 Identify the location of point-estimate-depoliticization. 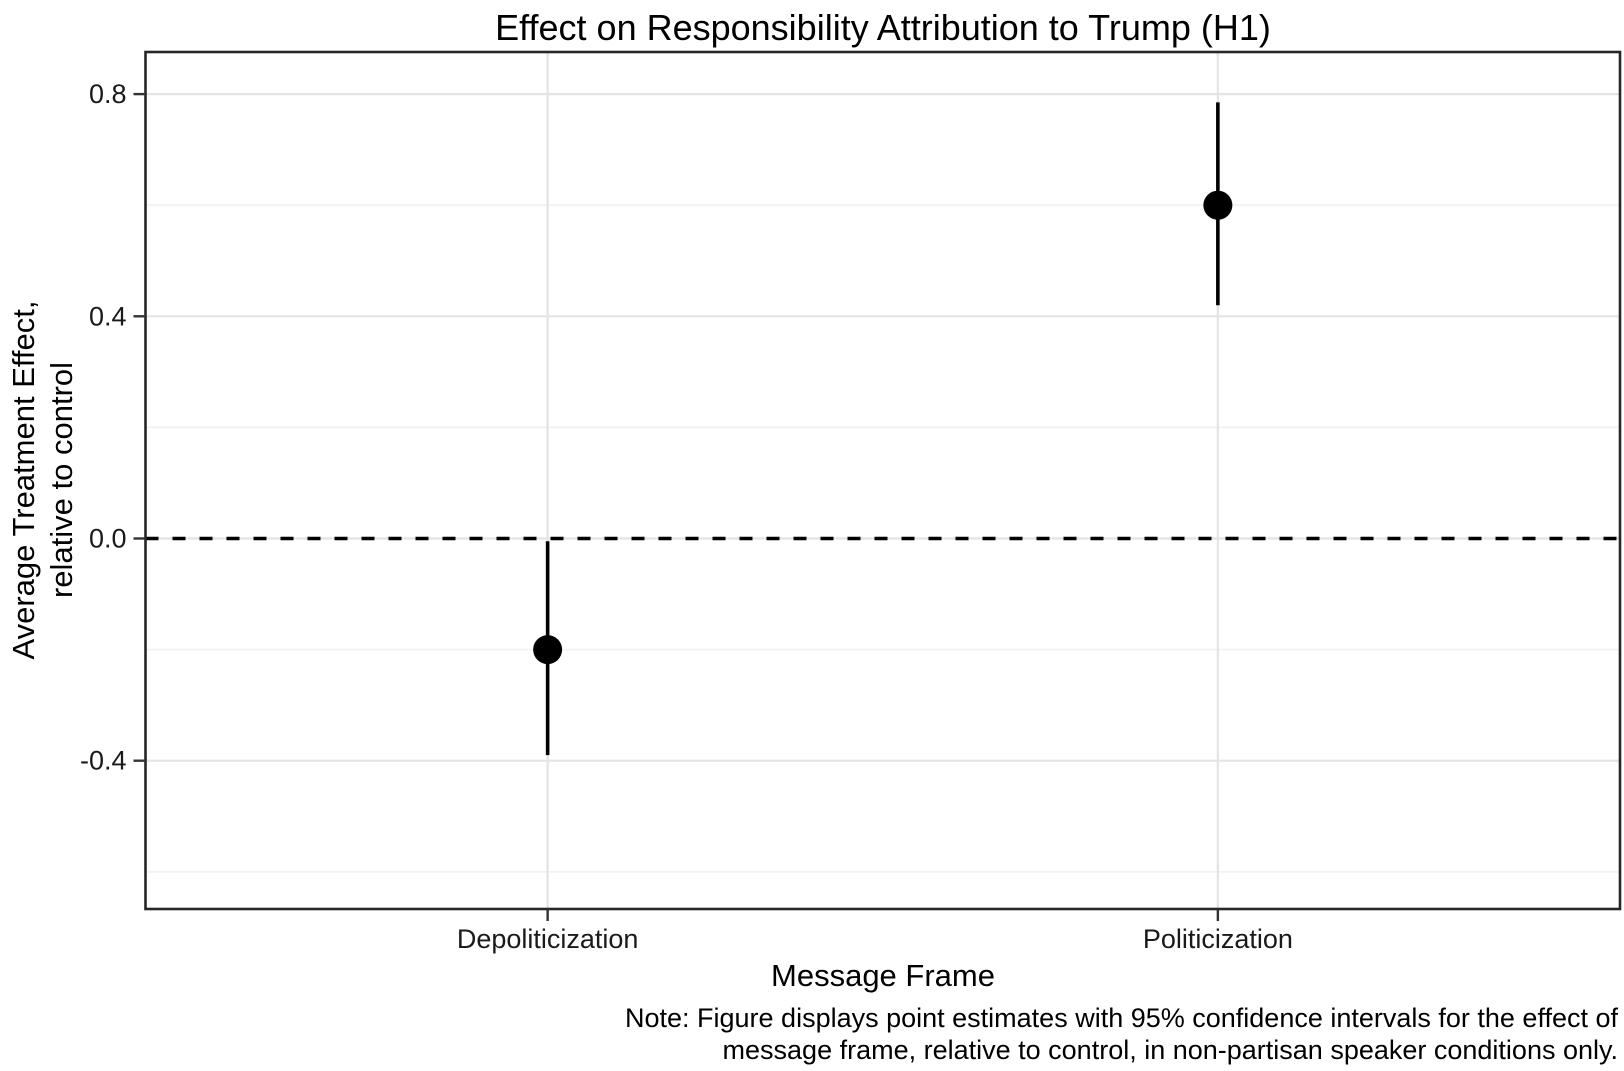
(548, 650).